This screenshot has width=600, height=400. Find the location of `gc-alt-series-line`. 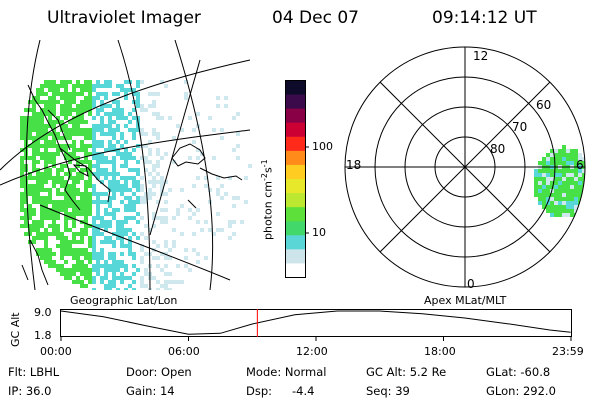

gc-alt-series-line is located at coordinates (315, 322).